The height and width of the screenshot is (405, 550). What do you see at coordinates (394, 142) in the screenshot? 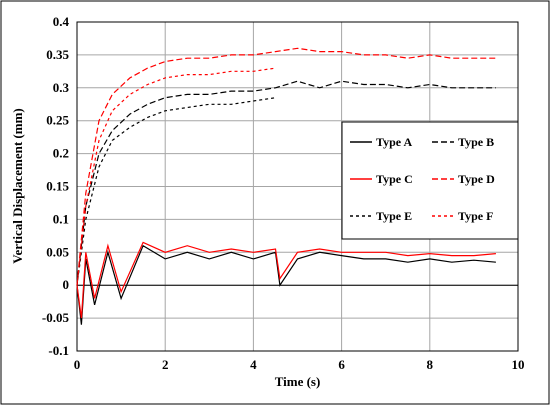
I see `legend-label: Type A` at bounding box center [394, 142].